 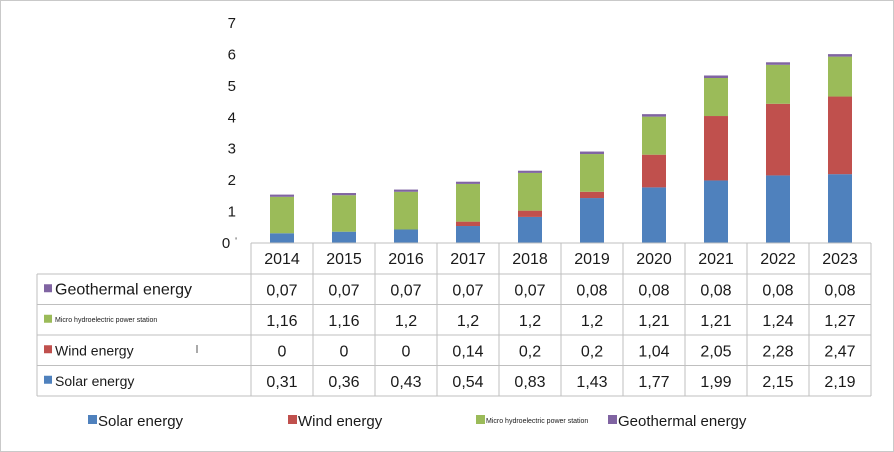 I want to click on table-cell-value: 1,27, so click(x=839, y=321).